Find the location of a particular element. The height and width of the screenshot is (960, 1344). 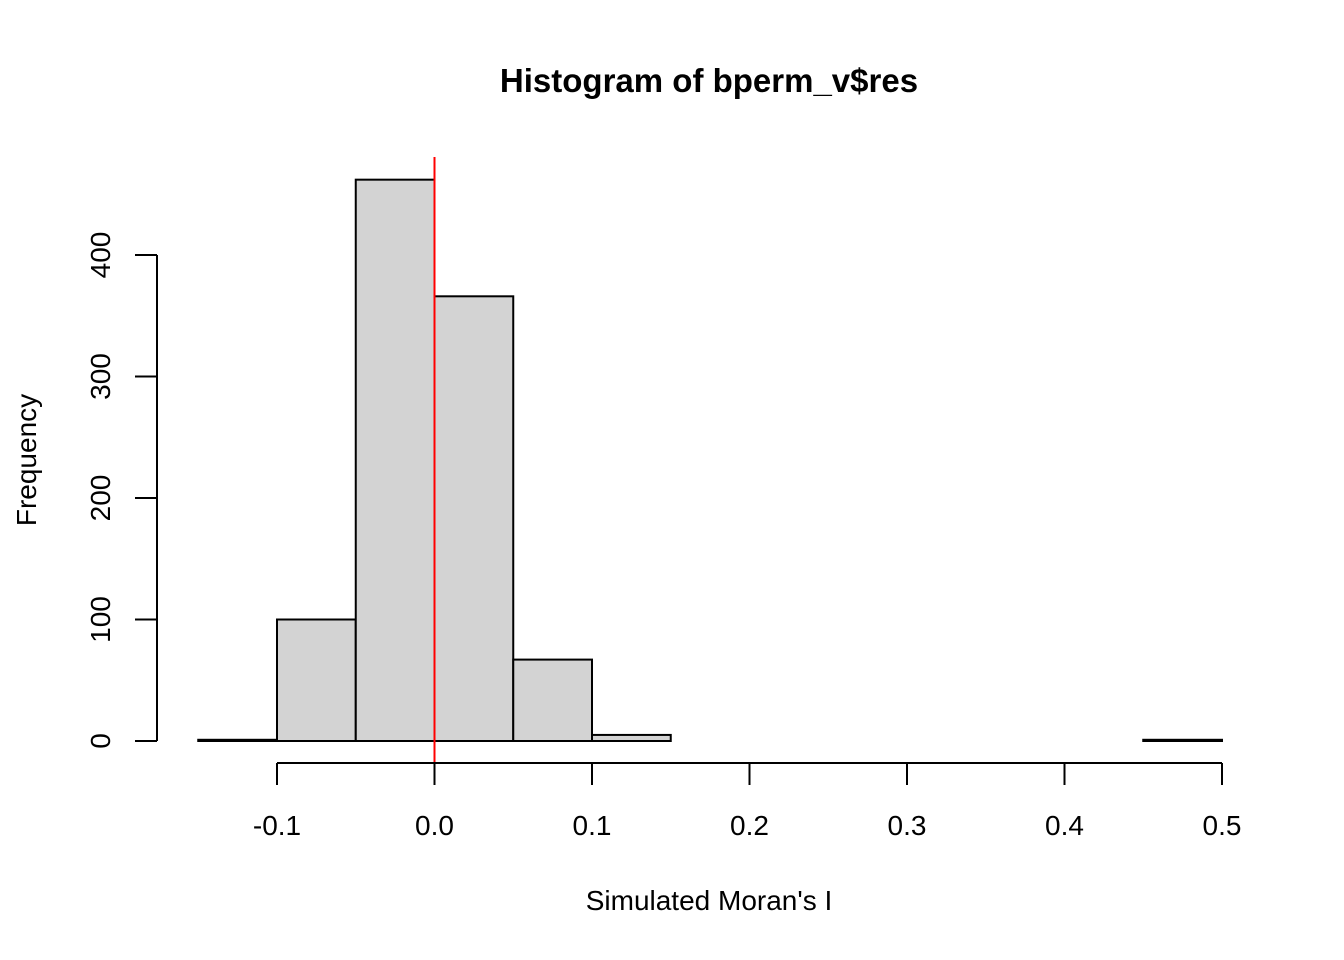

x-tick-label: 0.2 is located at coordinates (749, 825).